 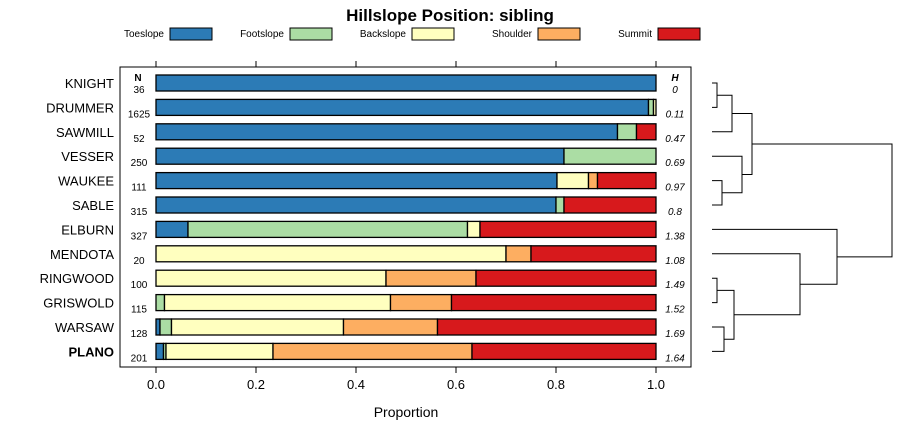 I want to click on bar-segment-drummer-toeslope, so click(x=402, y=107).